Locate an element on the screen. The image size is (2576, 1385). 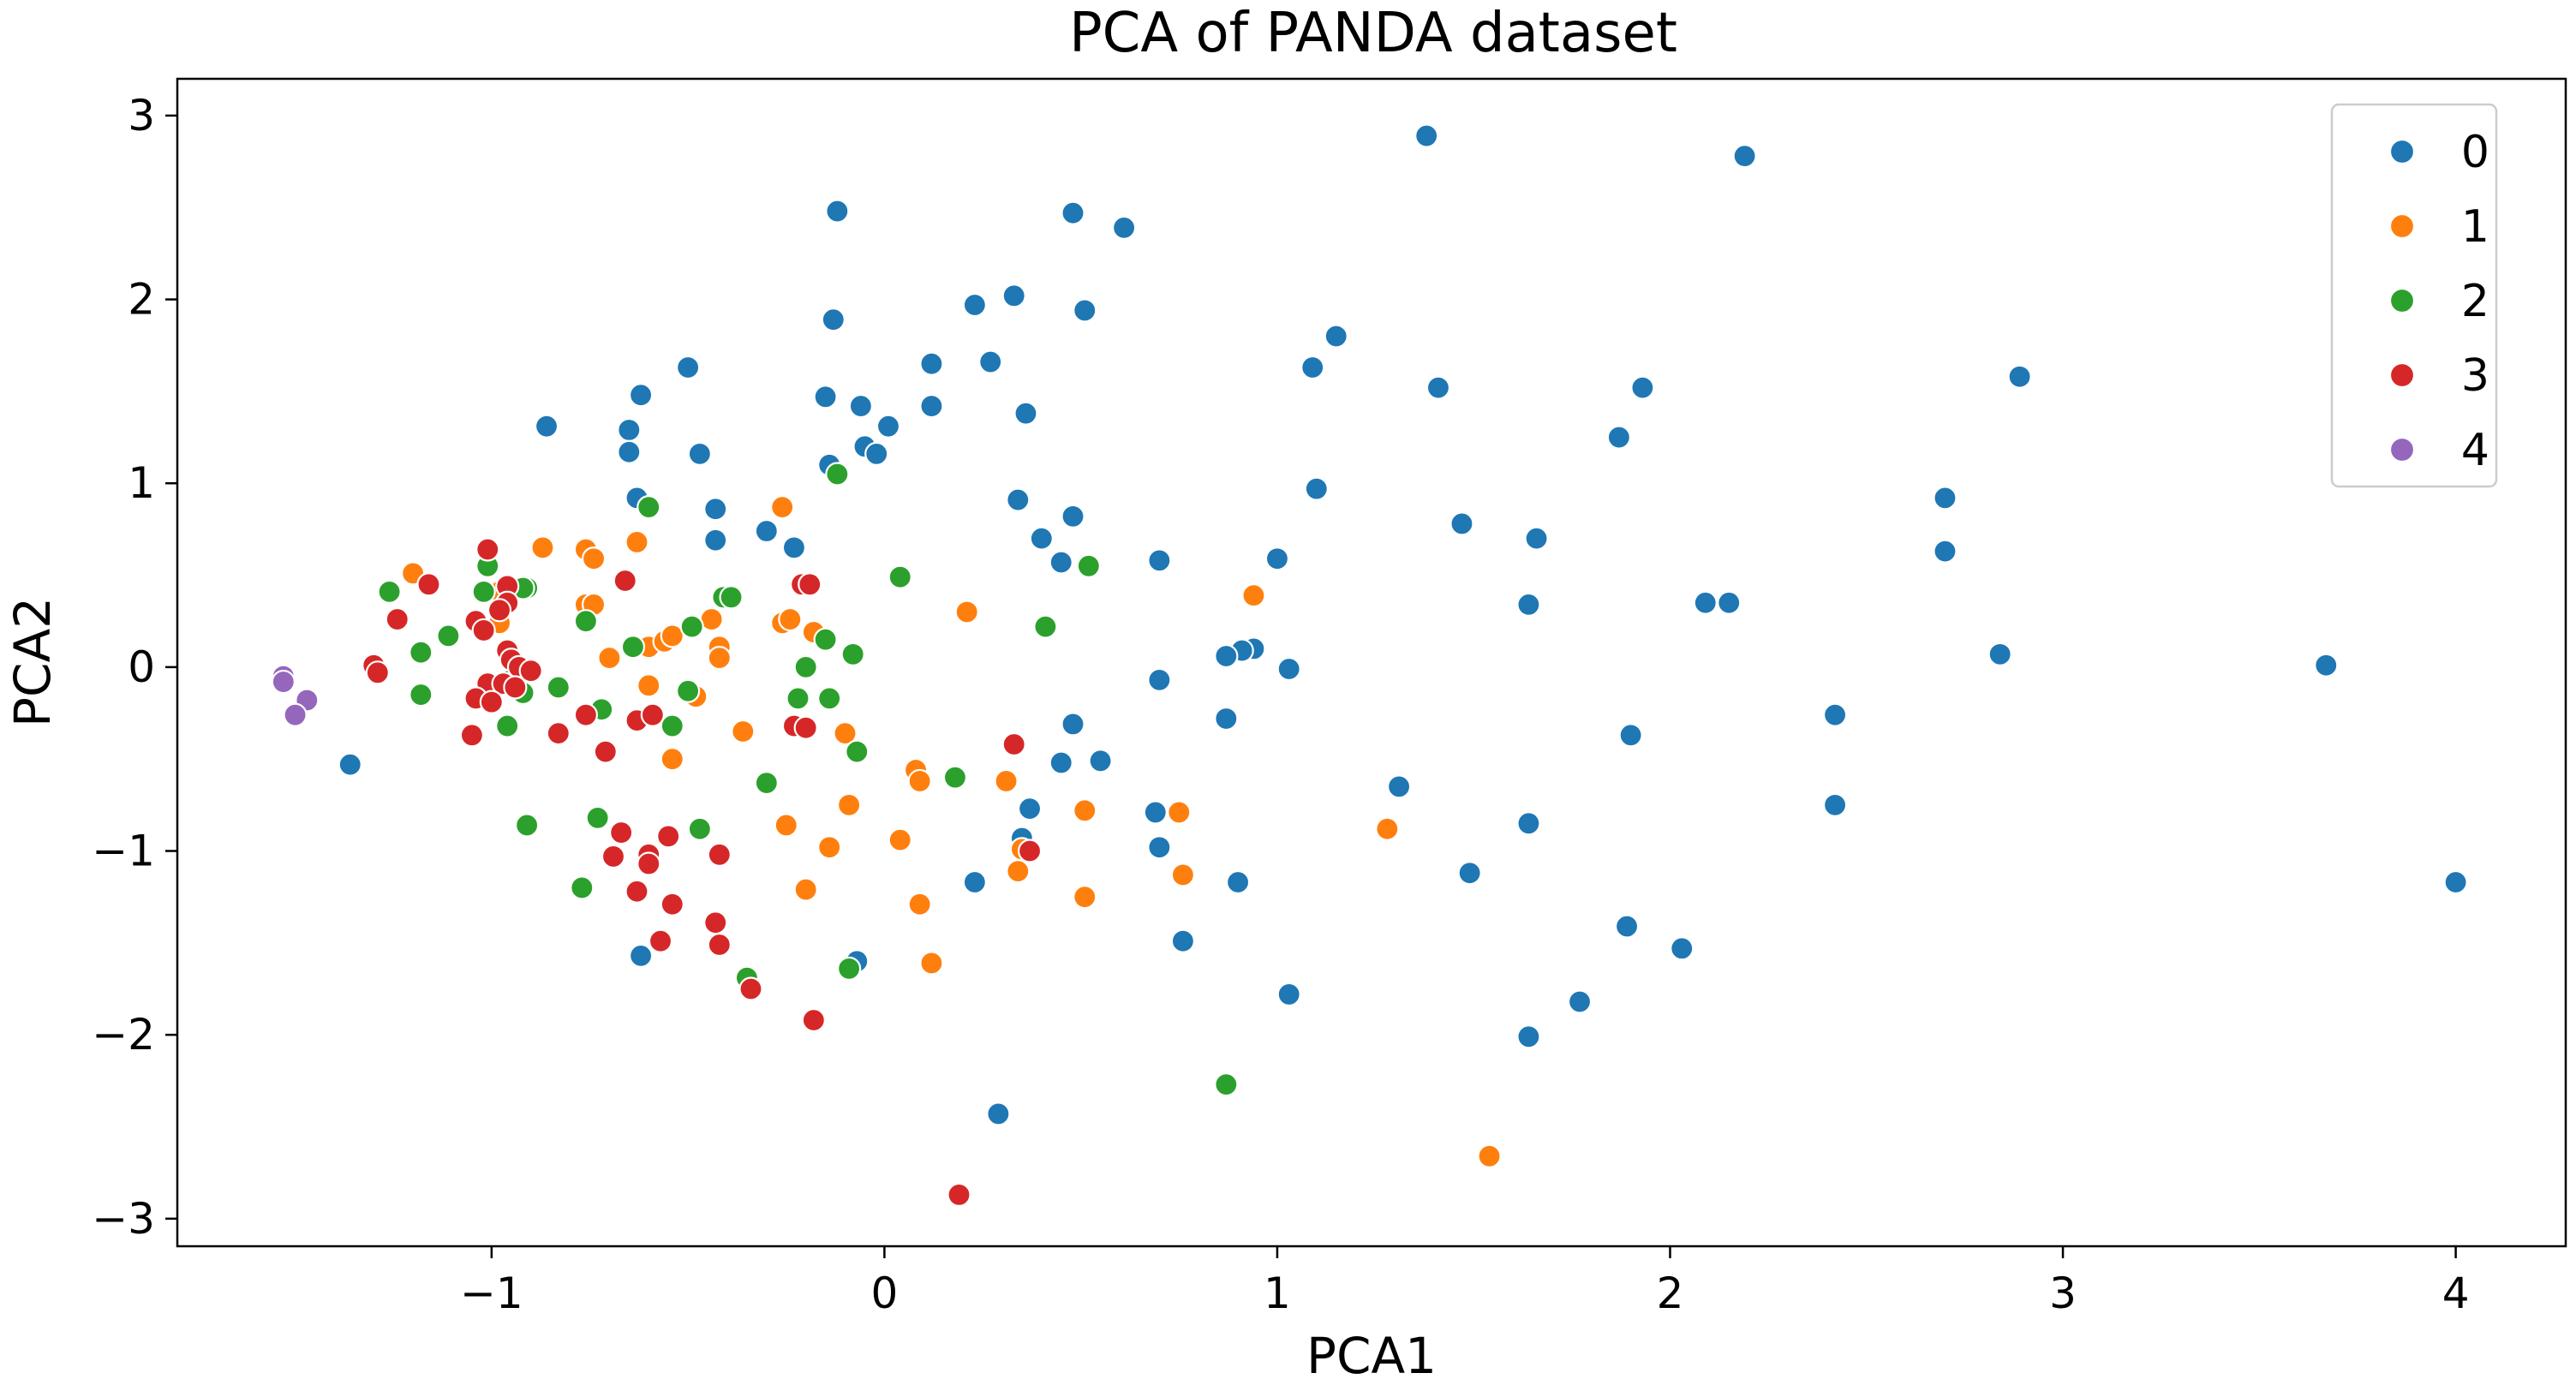
y-tick-label: −2 is located at coordinates (124, 1035).